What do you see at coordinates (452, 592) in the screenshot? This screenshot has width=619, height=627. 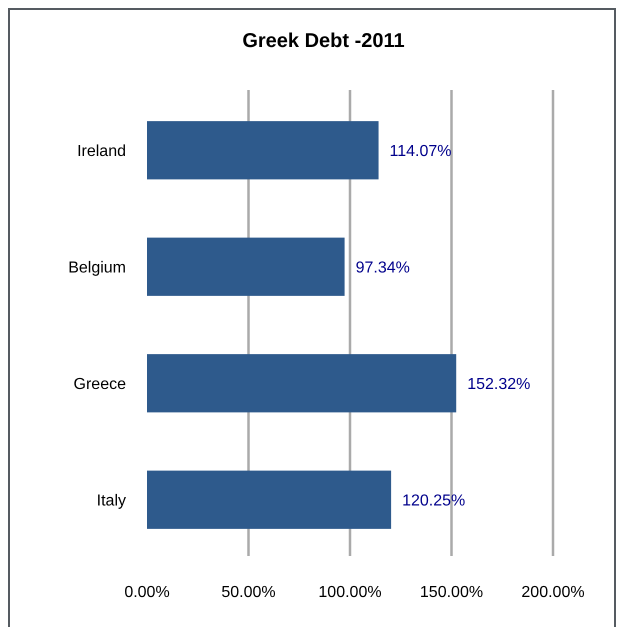 I see `x-tick-label: 150.00%` at bounding box center [452, 592].